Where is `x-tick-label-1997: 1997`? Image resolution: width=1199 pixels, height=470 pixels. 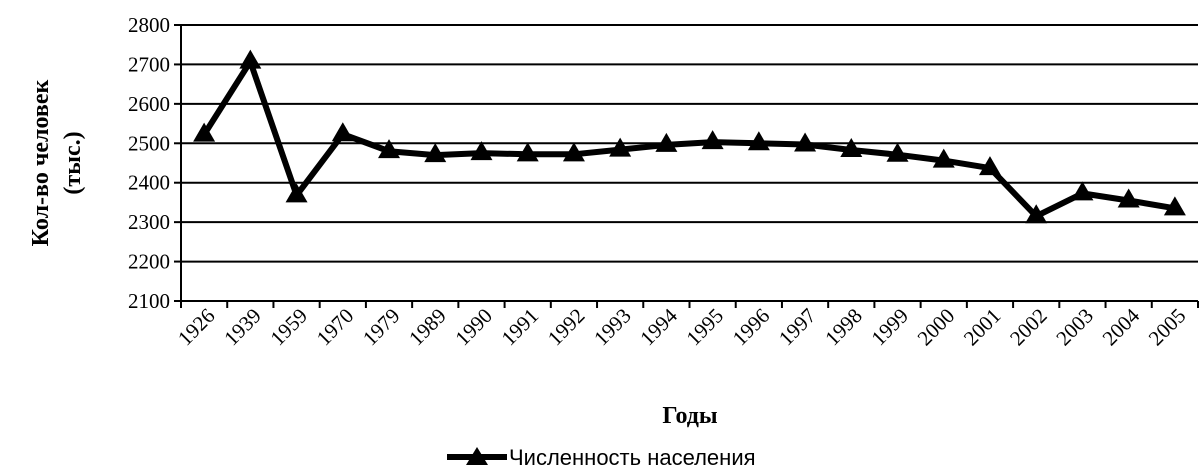
x-tick-label-1997: 1997 is located at coordinates (797, 327).